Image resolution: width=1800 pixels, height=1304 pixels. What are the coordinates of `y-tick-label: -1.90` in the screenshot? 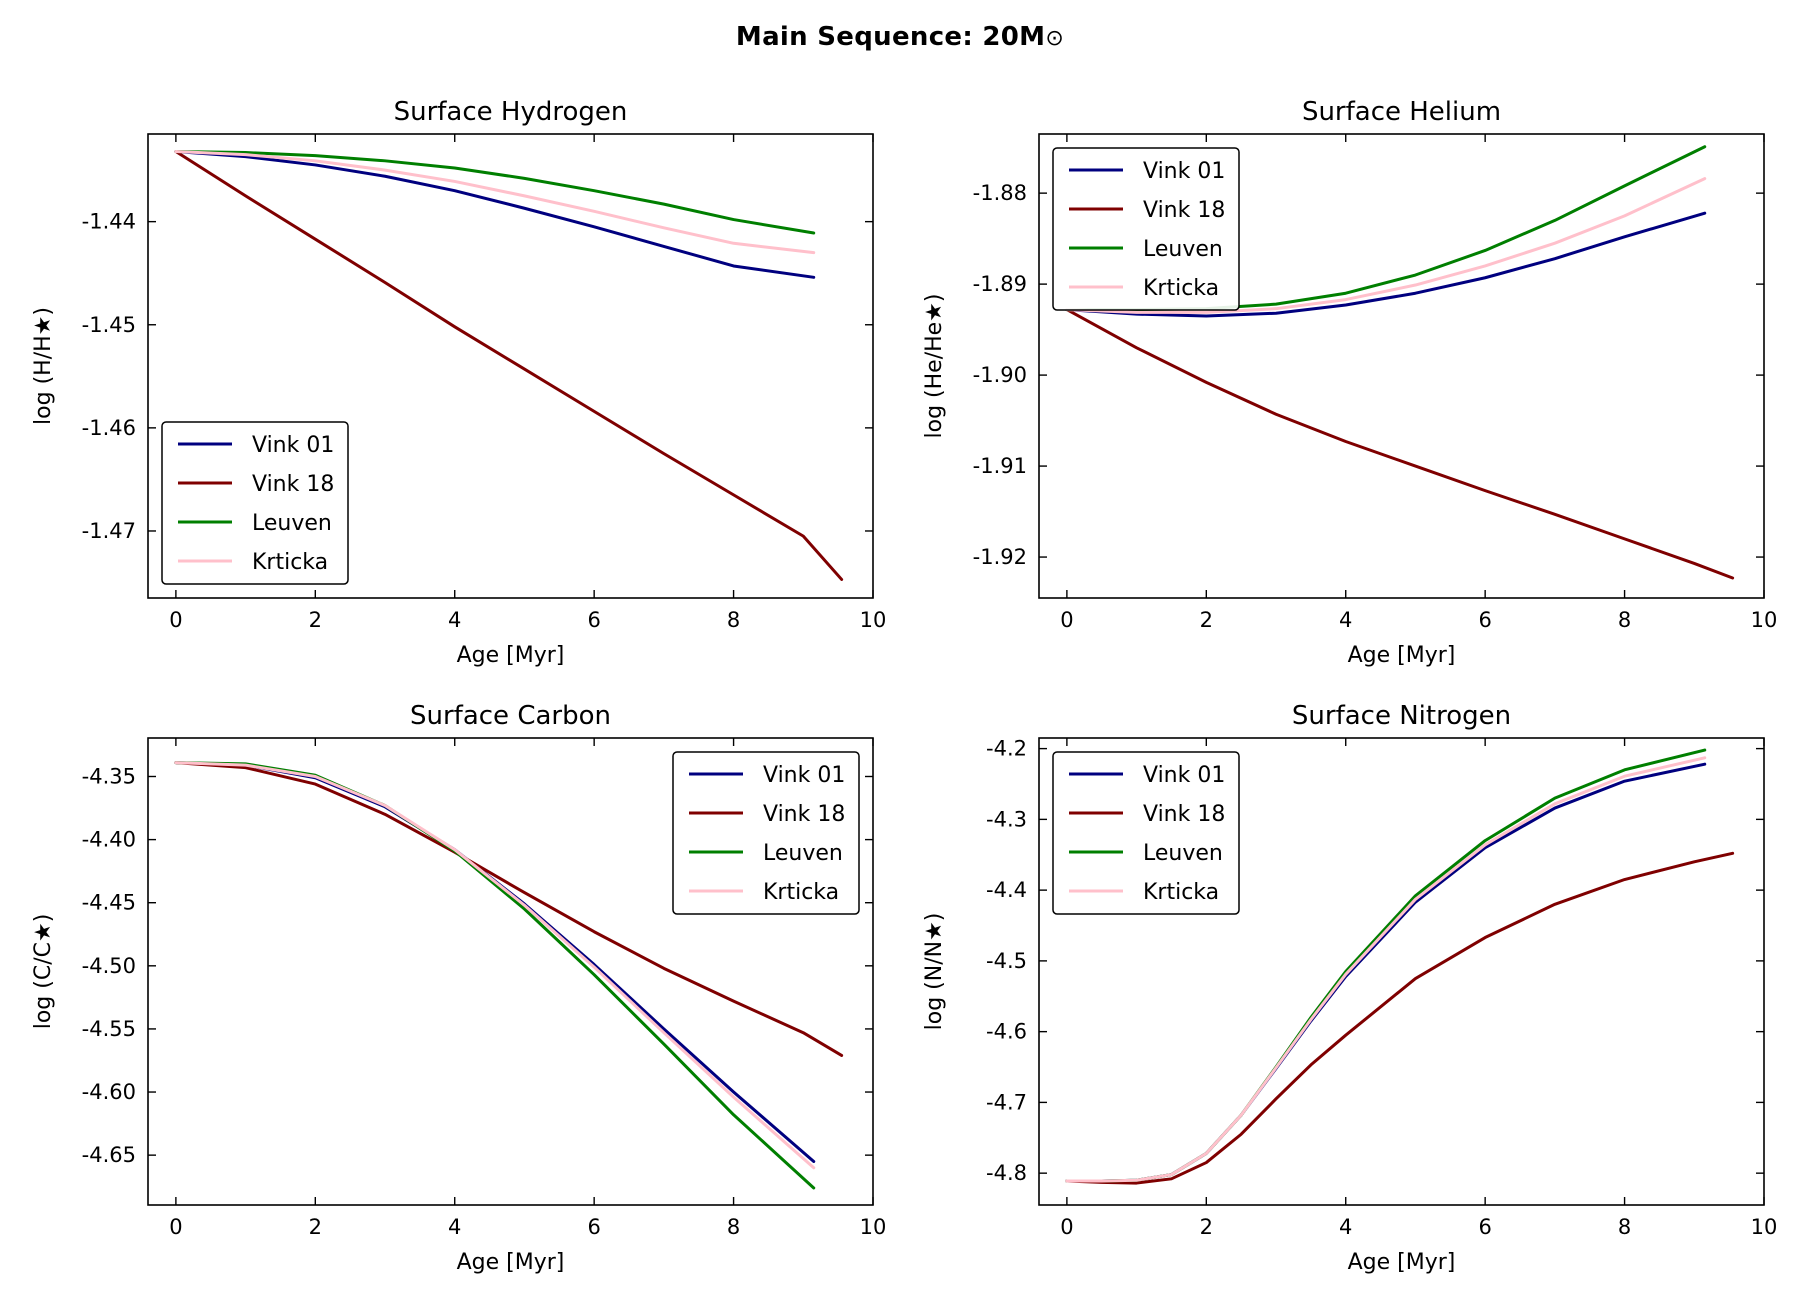 It's located at (1000, 375).